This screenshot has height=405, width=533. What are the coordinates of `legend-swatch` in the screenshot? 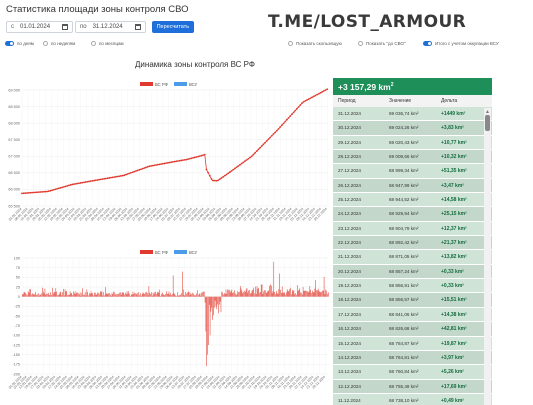 It's located at (180, 252).